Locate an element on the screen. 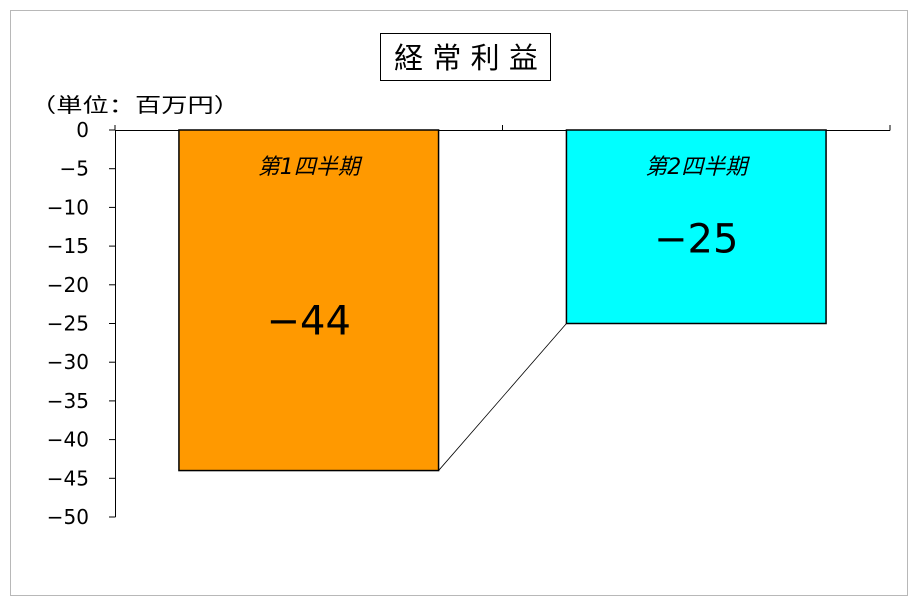  y-axis: 0 −5 −10 −15 −20 −25 −30 −35 −40 −45 −50 is located at coordinates (81, 323).